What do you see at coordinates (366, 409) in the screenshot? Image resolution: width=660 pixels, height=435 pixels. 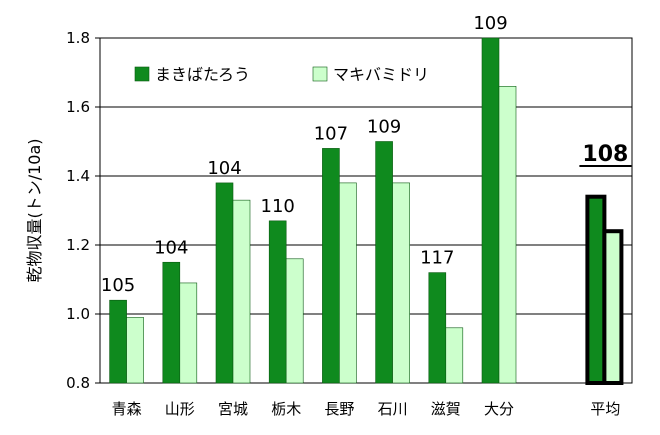 I see `category-labels: 青森 山形 宮城 栃木 長野 石川 滋賀 大分 平均` at bounding box center [366, 409].